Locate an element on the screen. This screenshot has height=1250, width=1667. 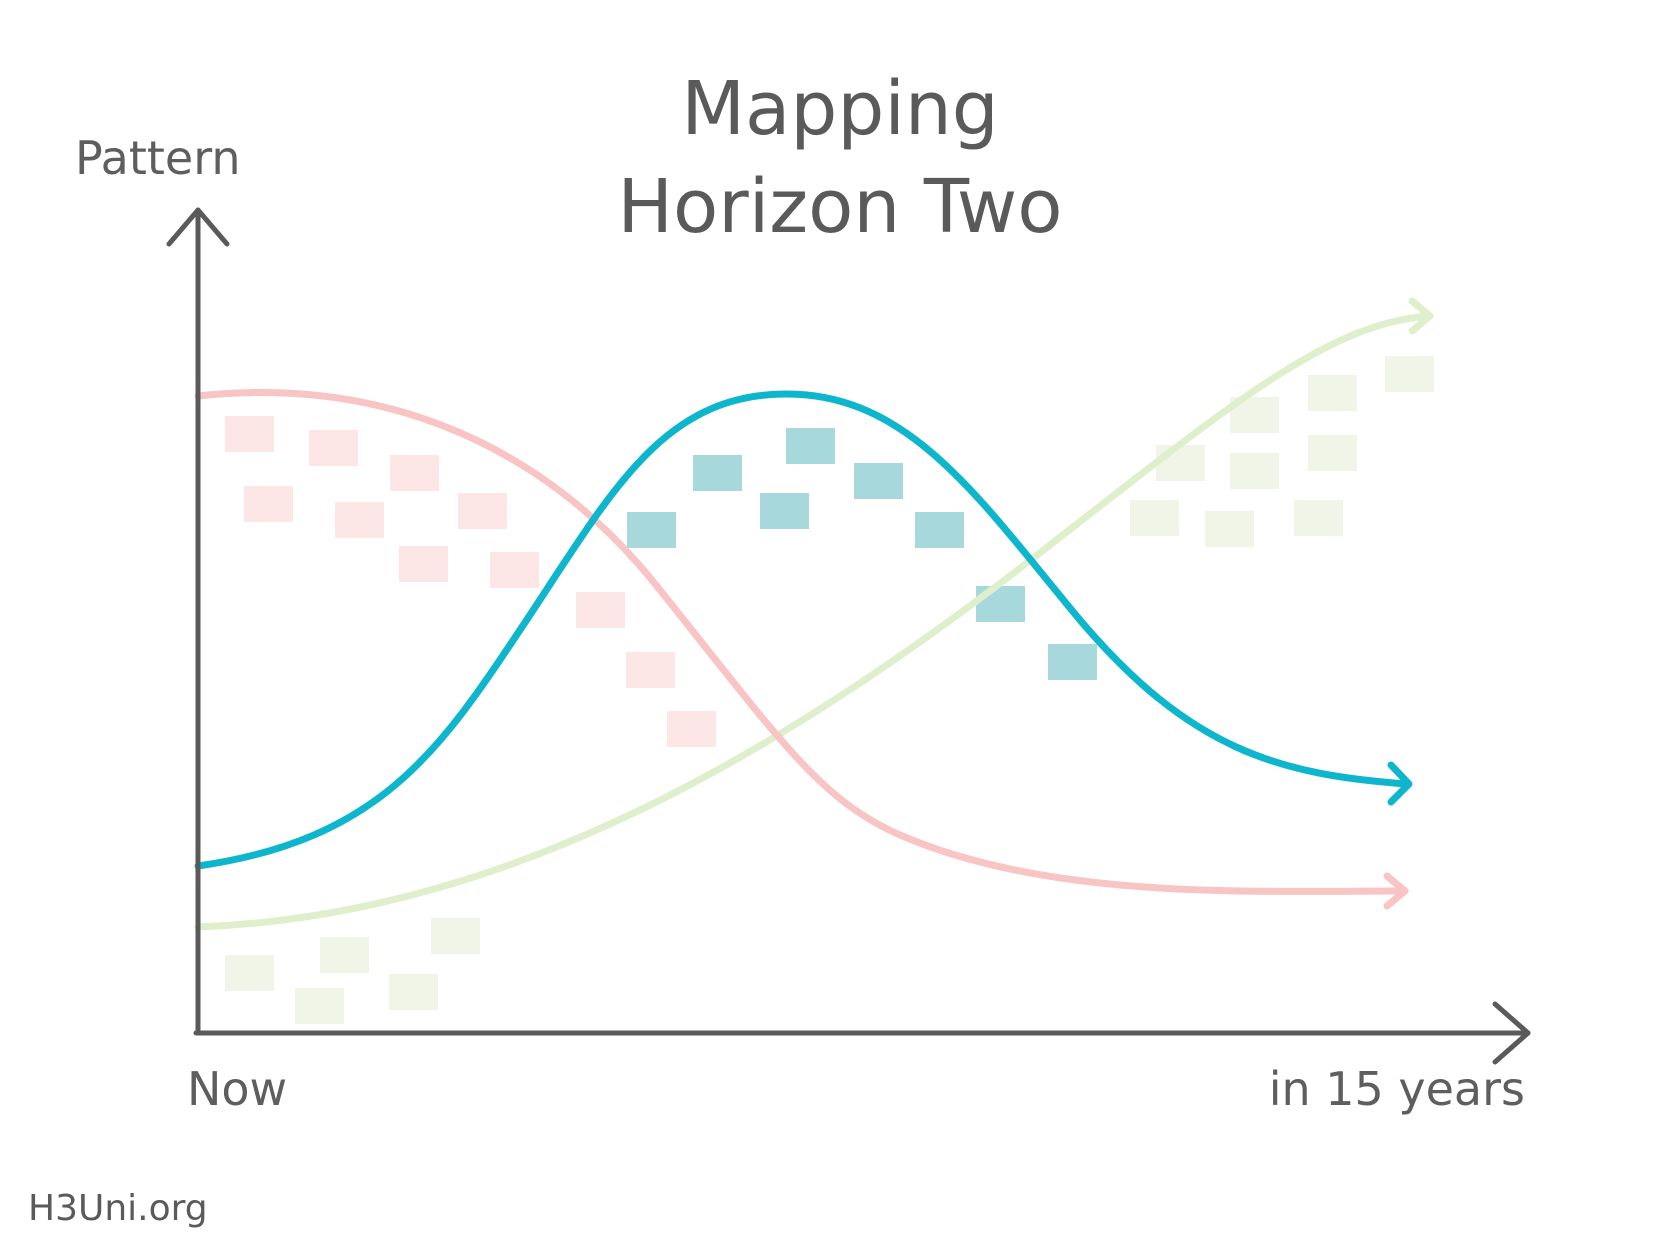
horizon-three-arrowhead is located at coordinates (1421, 316).